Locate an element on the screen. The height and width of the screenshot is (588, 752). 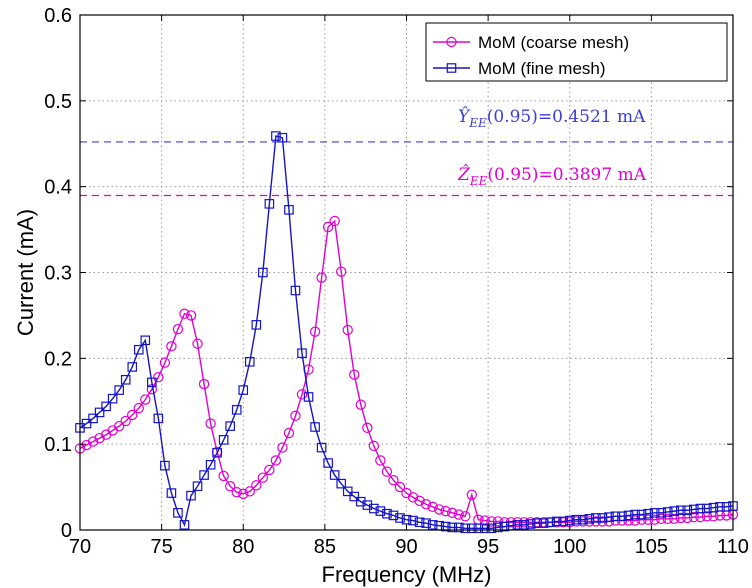
legend: MoM (coarse mesh) MoM (fine mesh) is located at coordinates (576, 52).